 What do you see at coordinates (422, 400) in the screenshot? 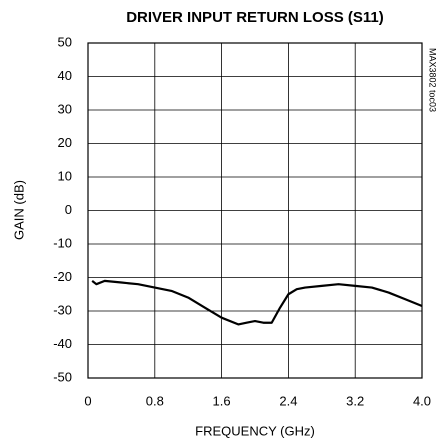
I see `x-tick-label: 4.0` at bounding box center [422, 400].